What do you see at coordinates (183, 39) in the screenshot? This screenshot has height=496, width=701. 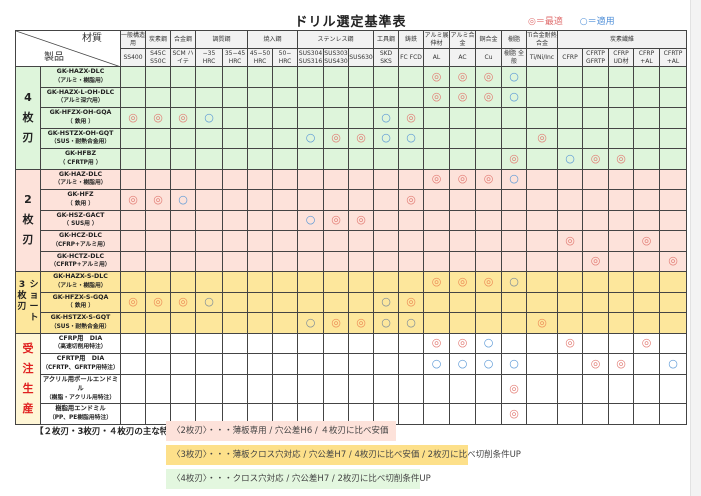 I see `material-group-header: 合金鋼` at bounding box center [183, 39].